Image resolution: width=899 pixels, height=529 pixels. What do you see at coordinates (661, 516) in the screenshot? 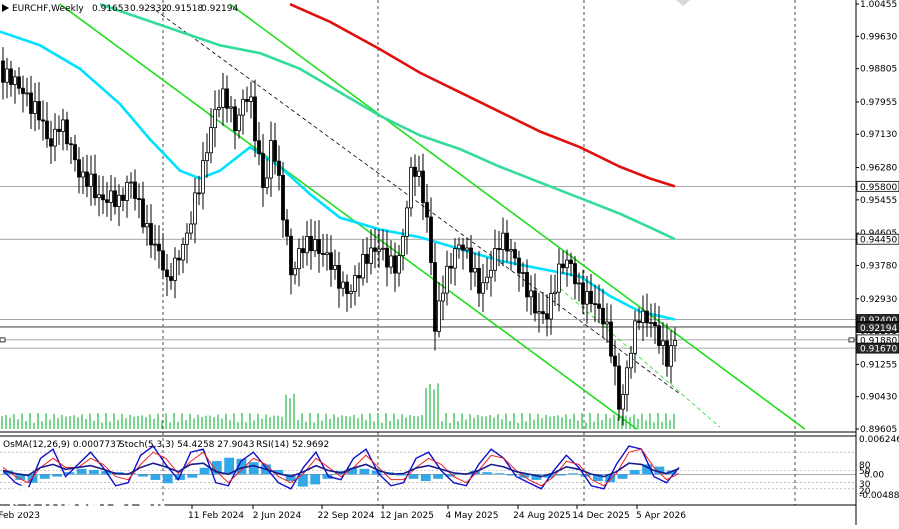
I see `time-tick-label: 5 Apr 2026` at bounding box center [661, 516].